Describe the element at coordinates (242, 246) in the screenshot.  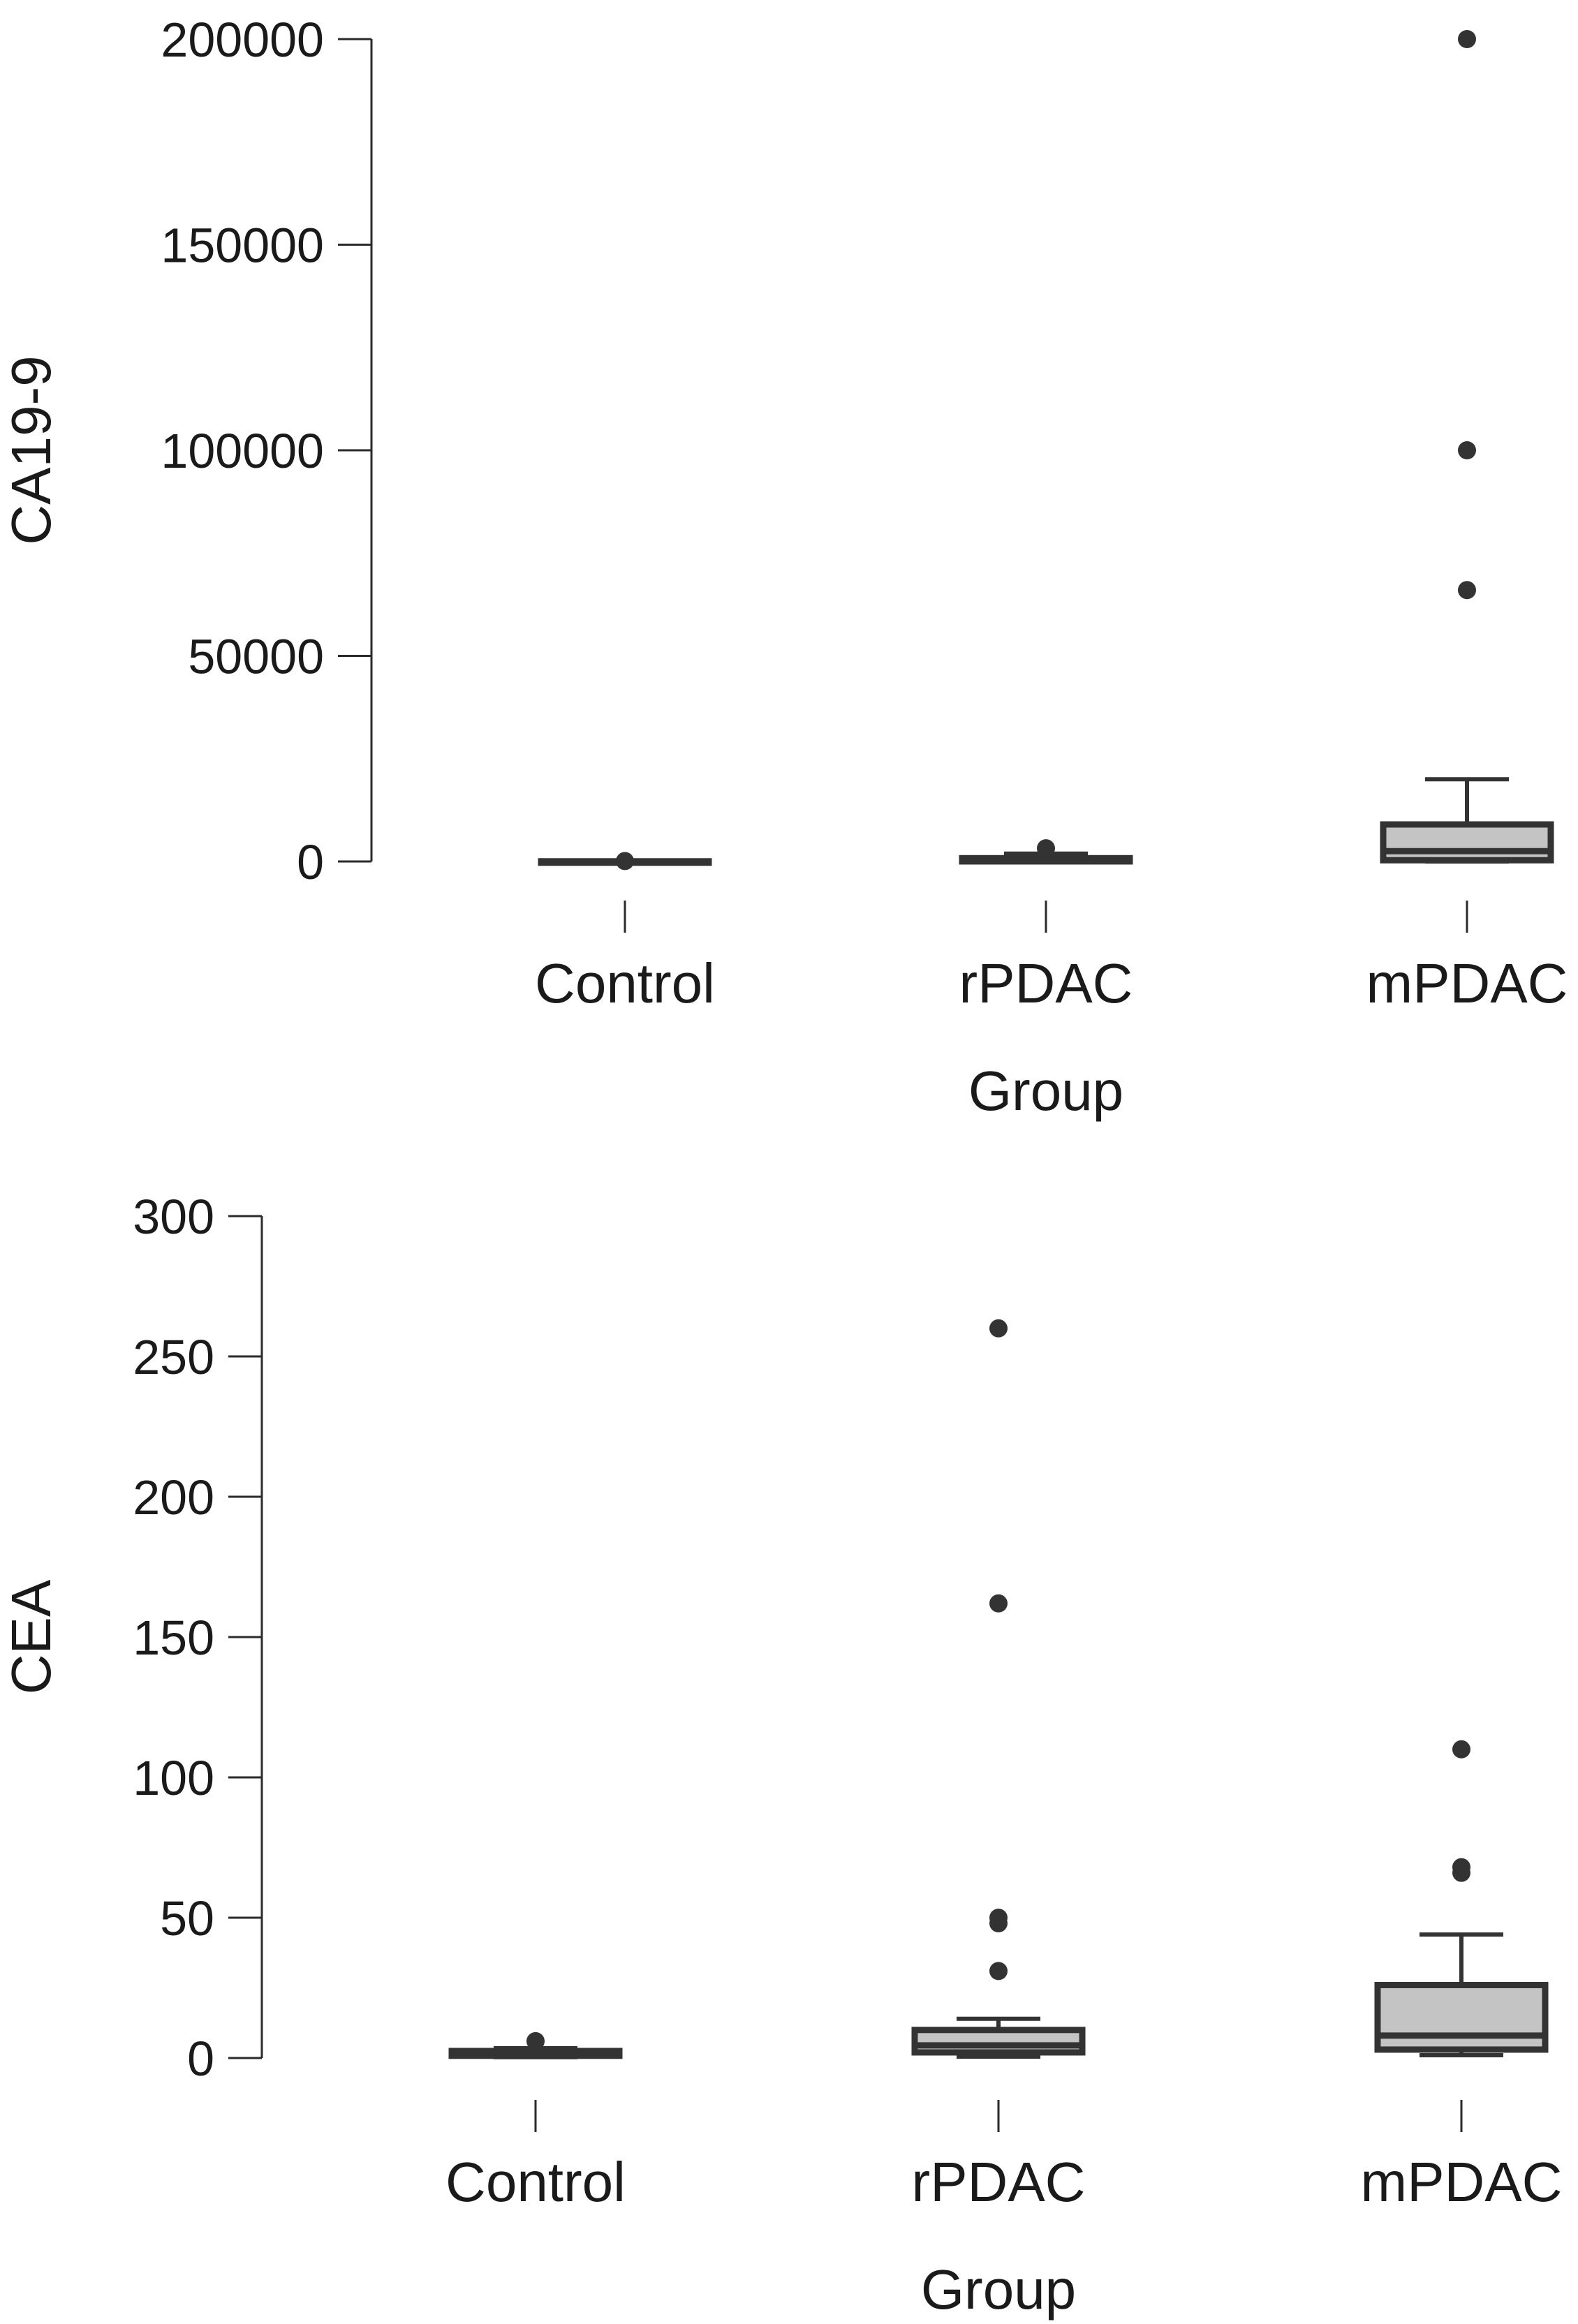
I see `y-tick-label: 150000` at that location.